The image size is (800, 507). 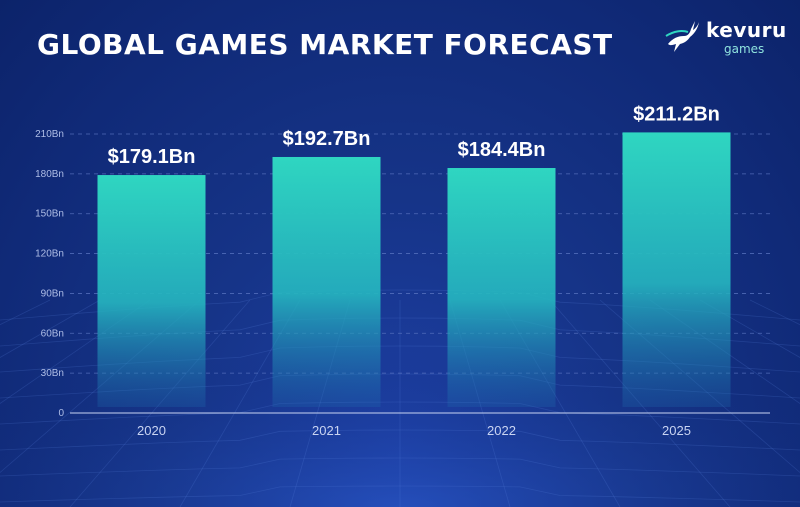 I want to click on y-tick-label: 210Bn, so click(x=49, y=134).